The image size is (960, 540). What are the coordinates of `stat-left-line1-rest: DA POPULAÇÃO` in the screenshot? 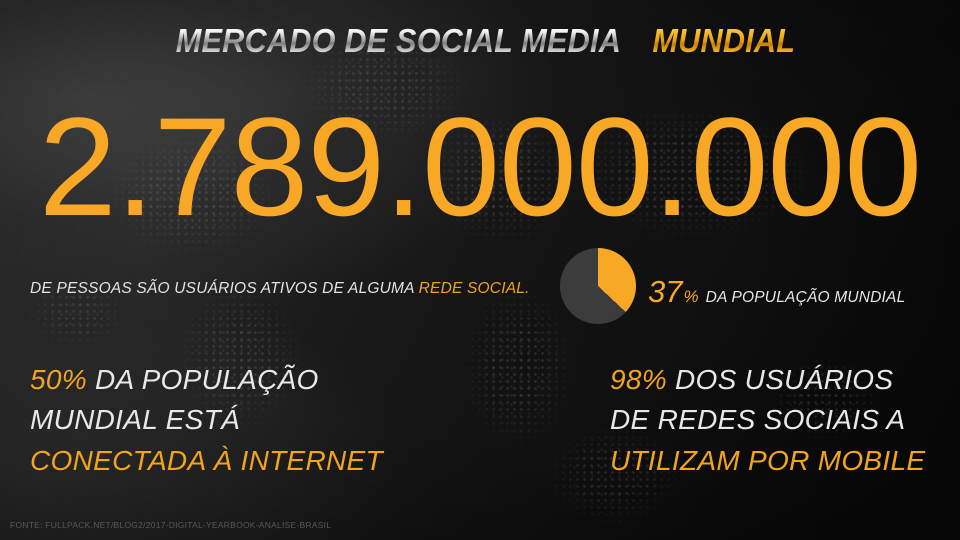 It's located at (202, 379).